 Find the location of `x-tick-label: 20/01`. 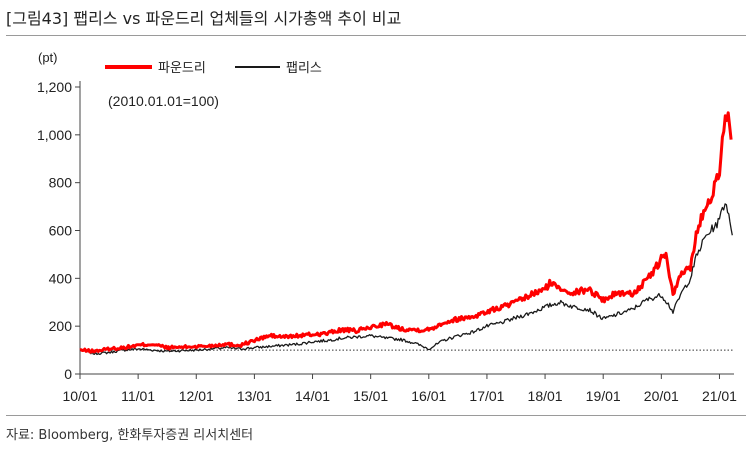

x-tick-label: 20/01 is located at coordinates (661, 396).